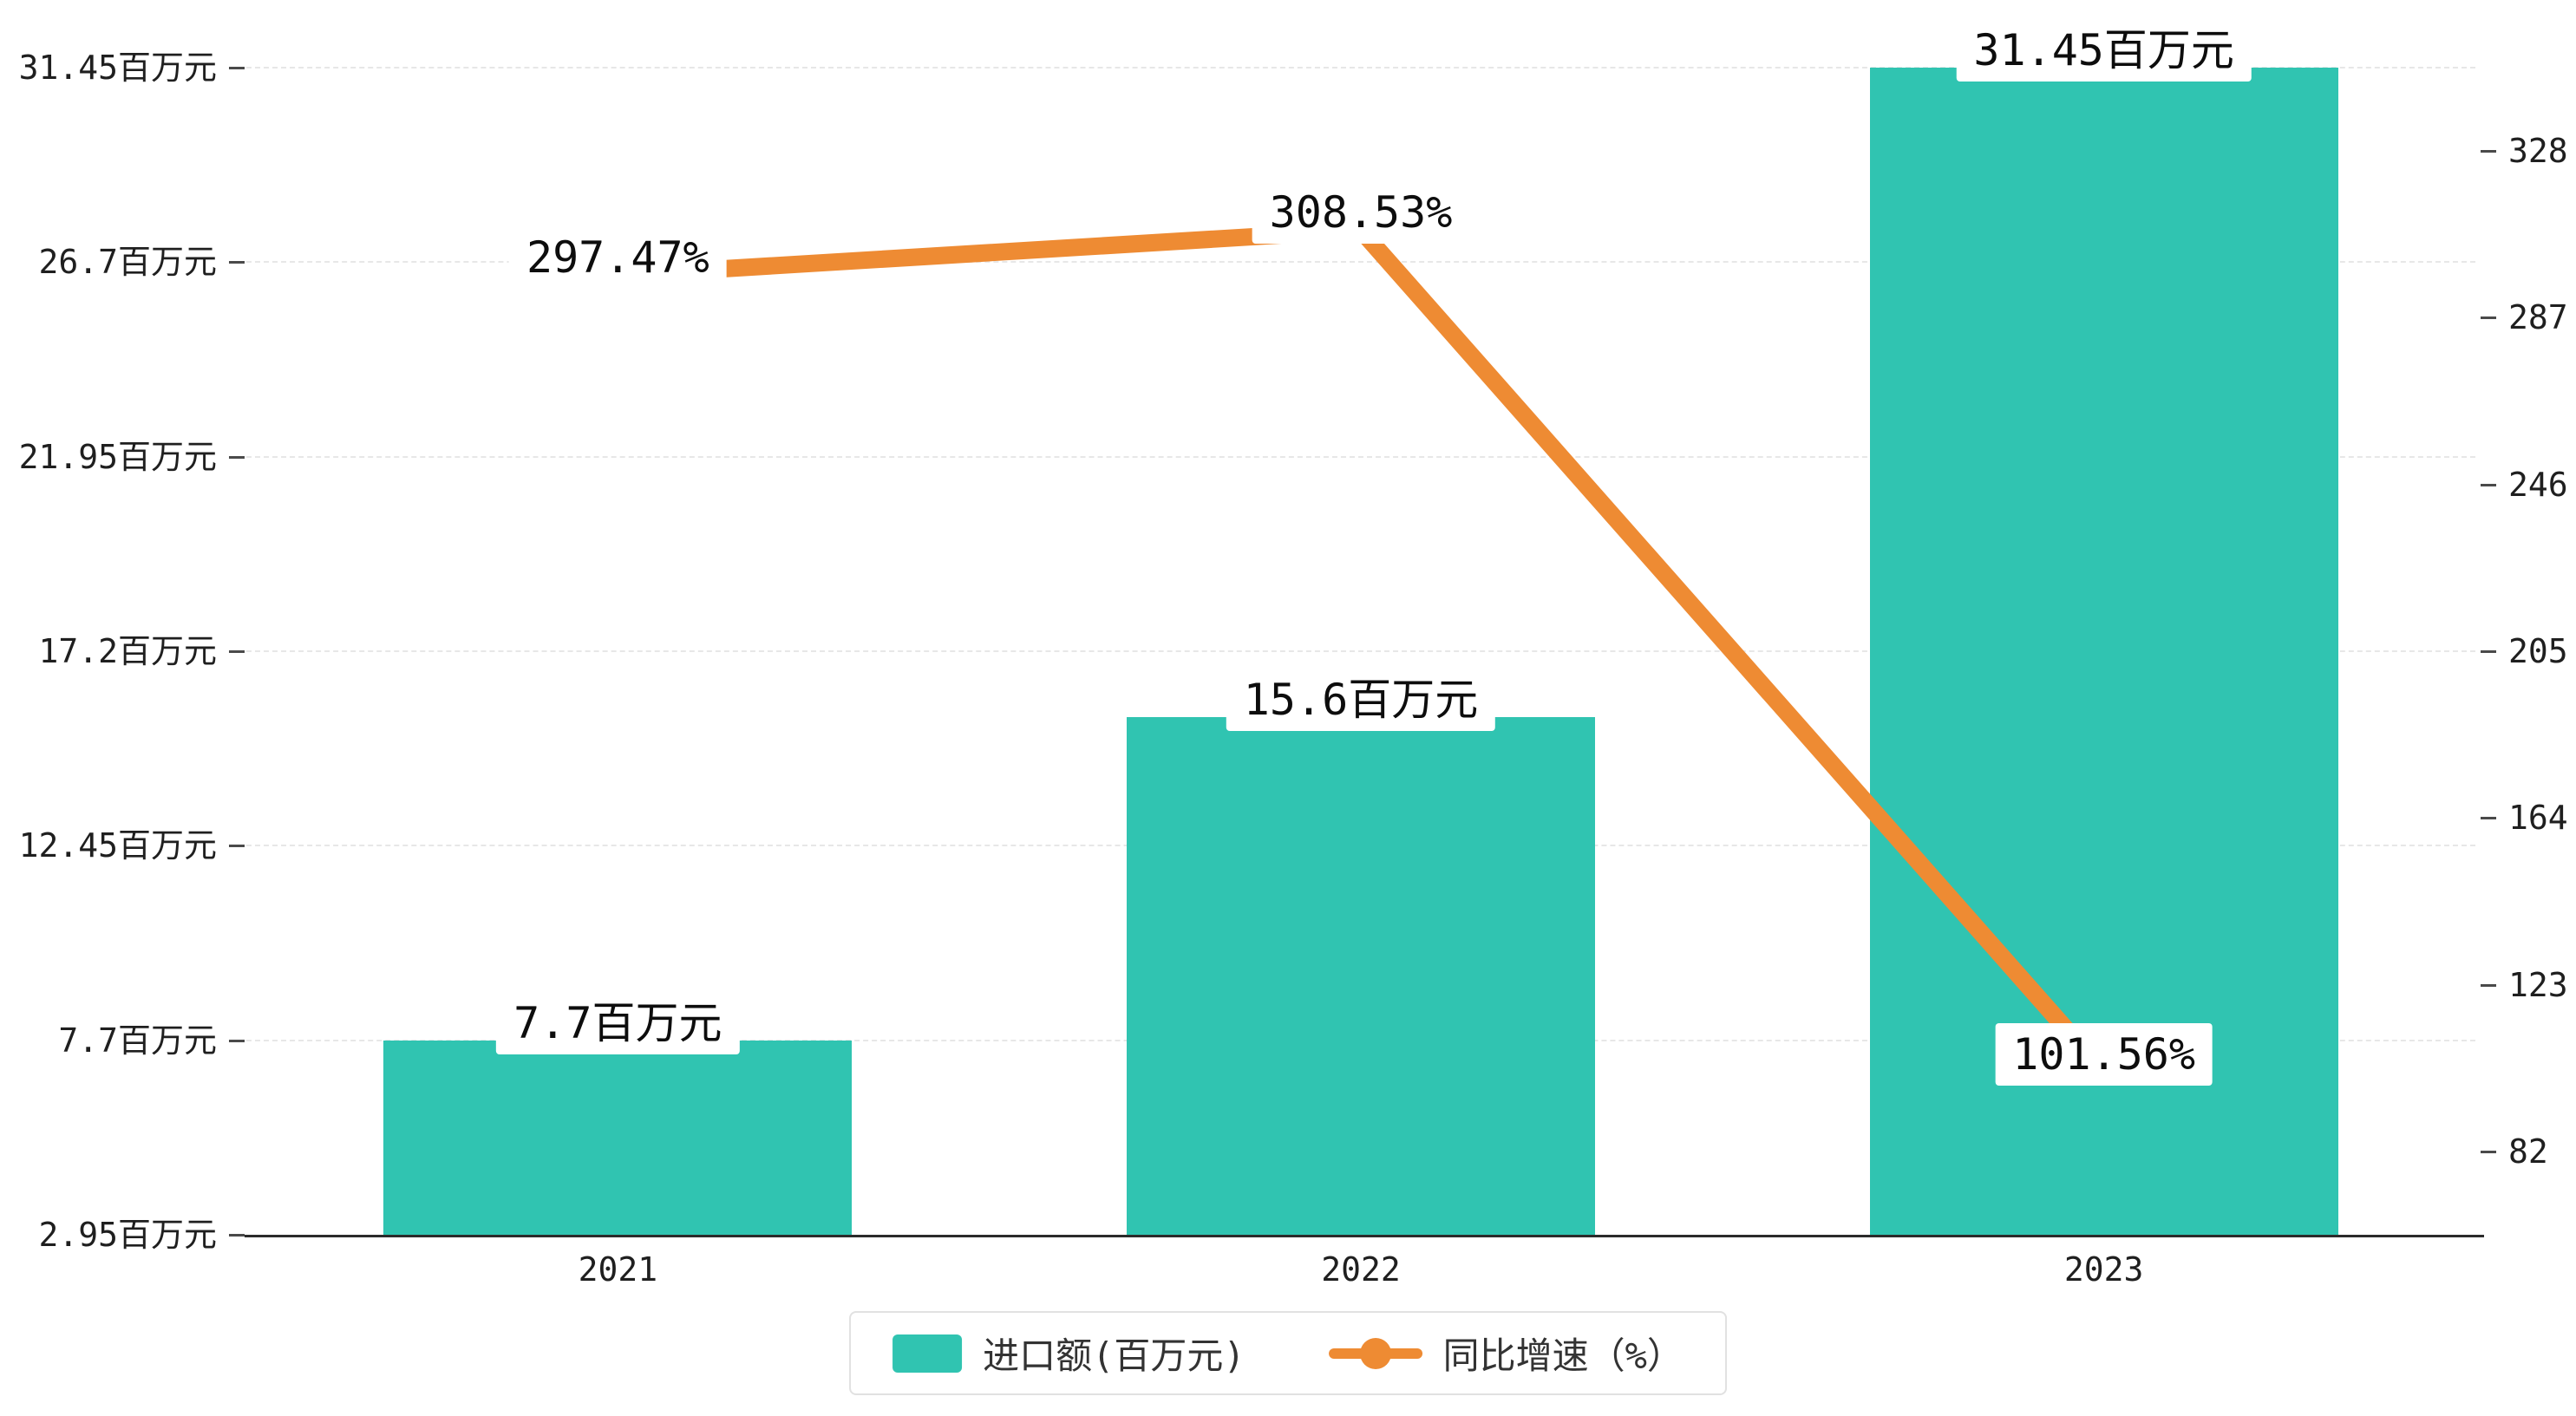  I want to click on left-axis-tick-label: 2.95百万元, so click(127, 1235).